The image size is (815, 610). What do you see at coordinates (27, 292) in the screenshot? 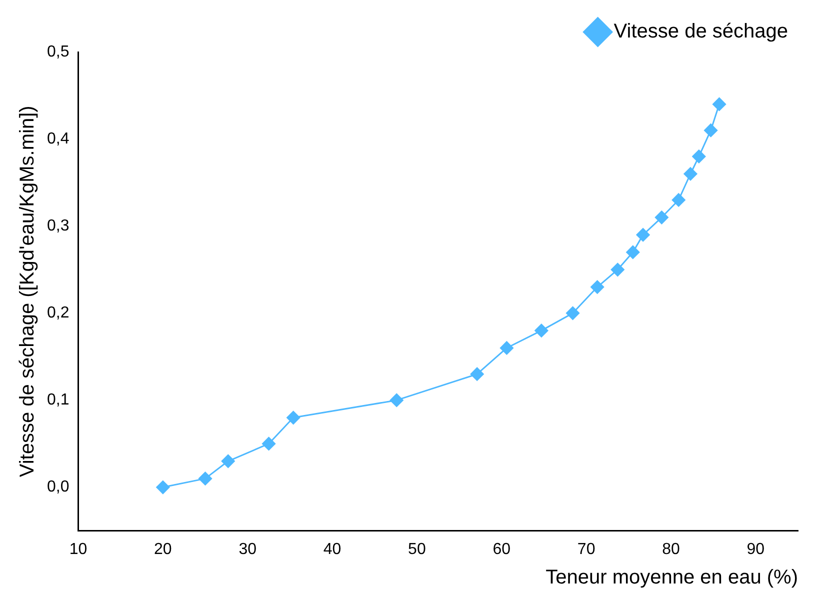
I see `y-axis-title: Vitesse de séchage ([Kgd'eau/KgMs.min])` at bounding box center [27, 292].